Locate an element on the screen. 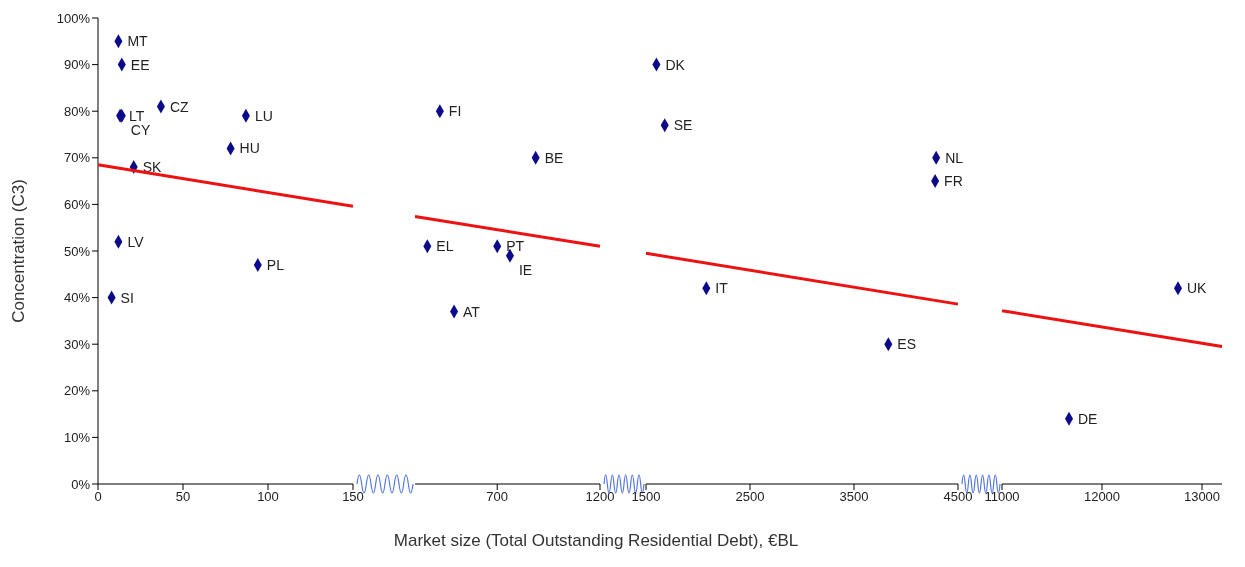 This screenshot has width=1245, height=567. y-tick-label: 90% is located at coordinates (77, 65).